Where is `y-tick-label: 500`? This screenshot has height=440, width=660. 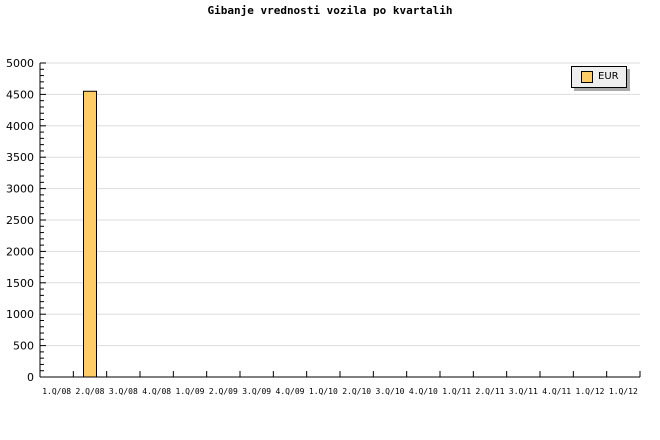 y-tick-label: 500 is located at coordinates (23, 346).